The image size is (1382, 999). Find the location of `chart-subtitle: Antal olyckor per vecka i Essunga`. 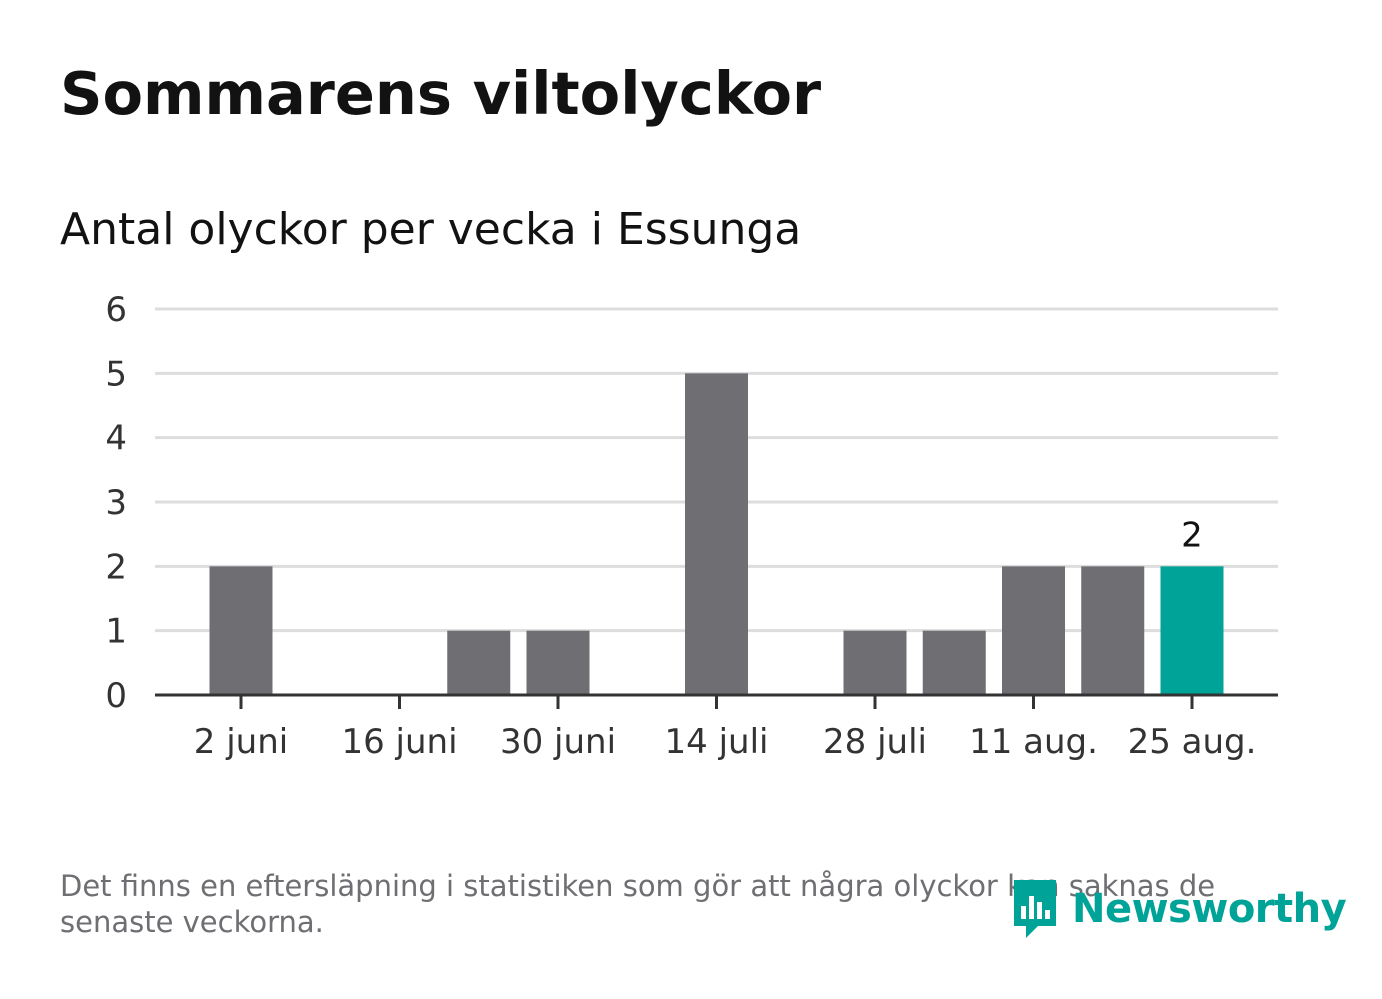

chart-subtitle: Antal olyckor per vecka i Essunga is located at coordinates (431, 229).